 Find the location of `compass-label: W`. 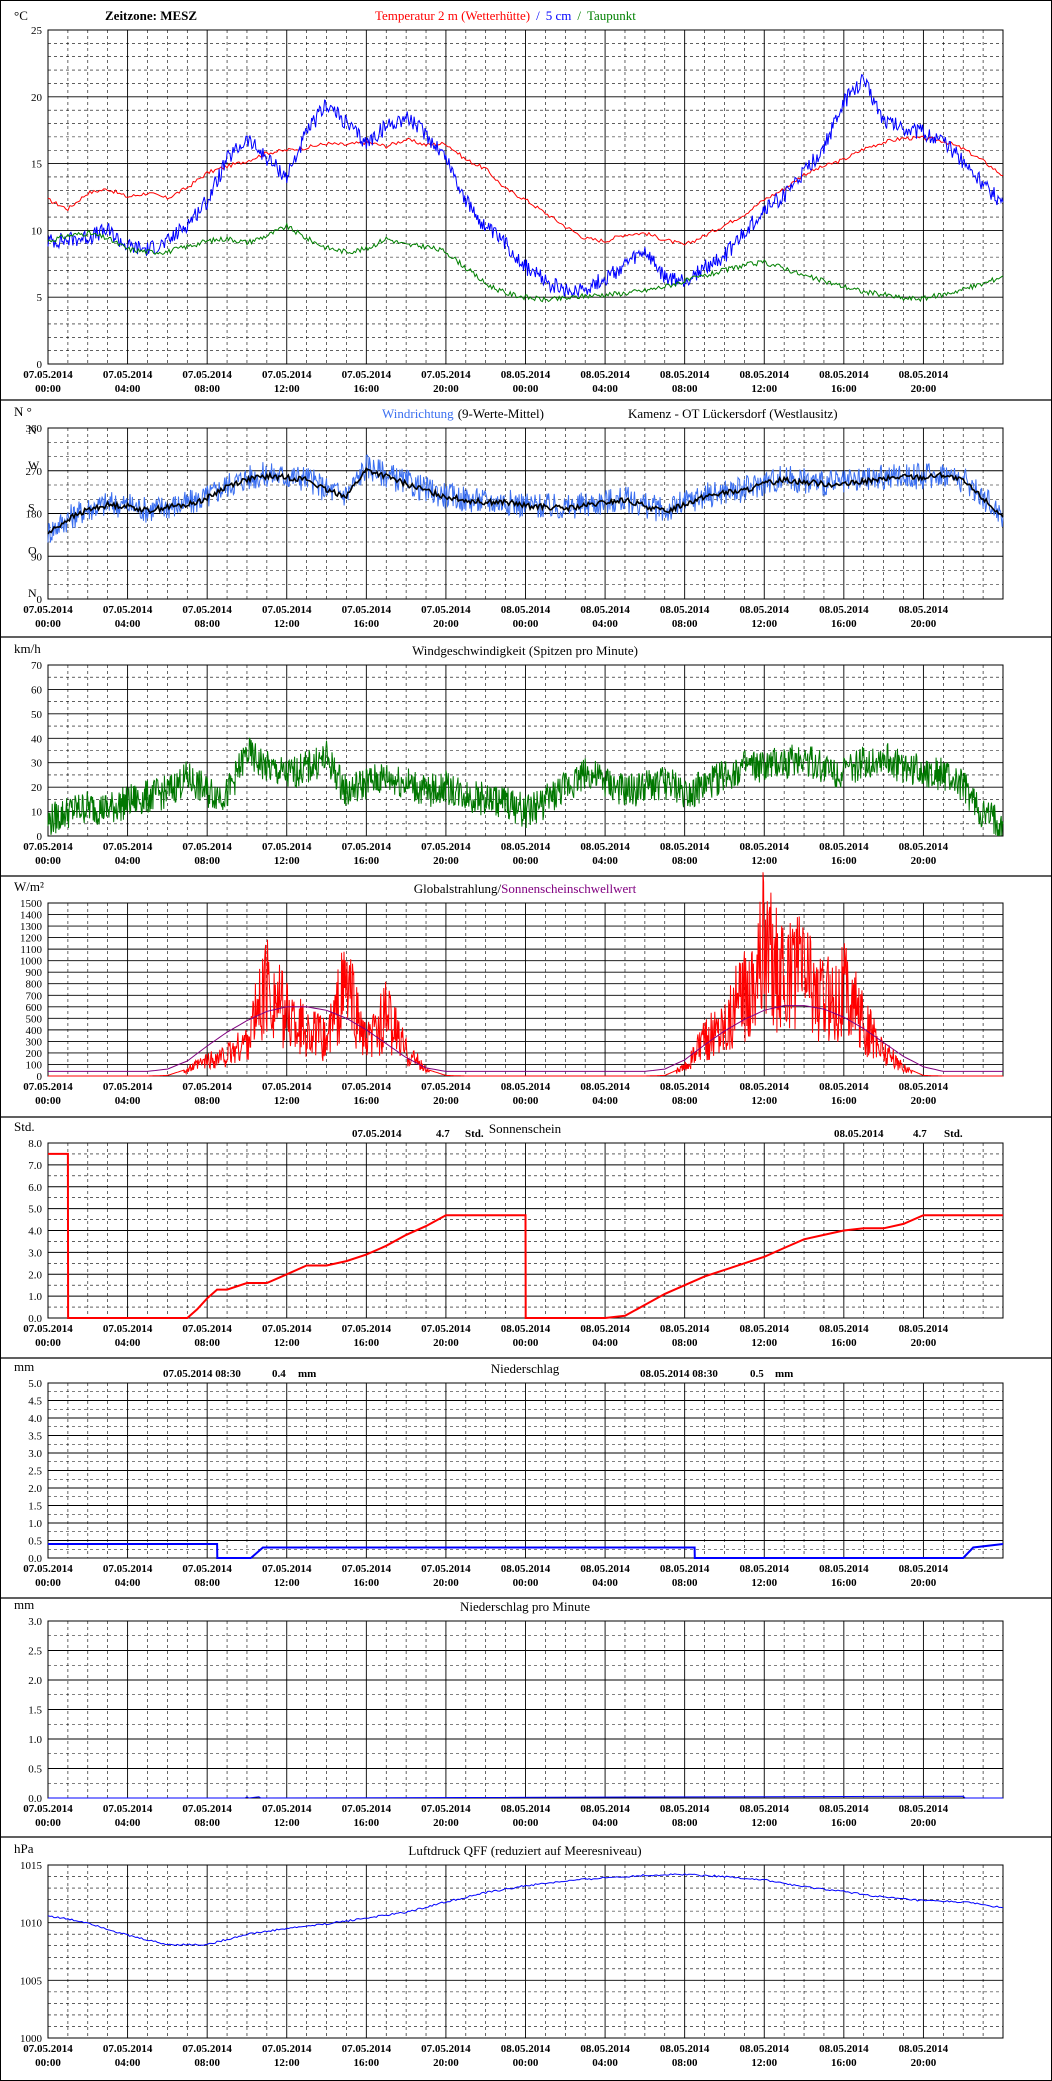

compass-label: W is located at coordinates (34, 465).